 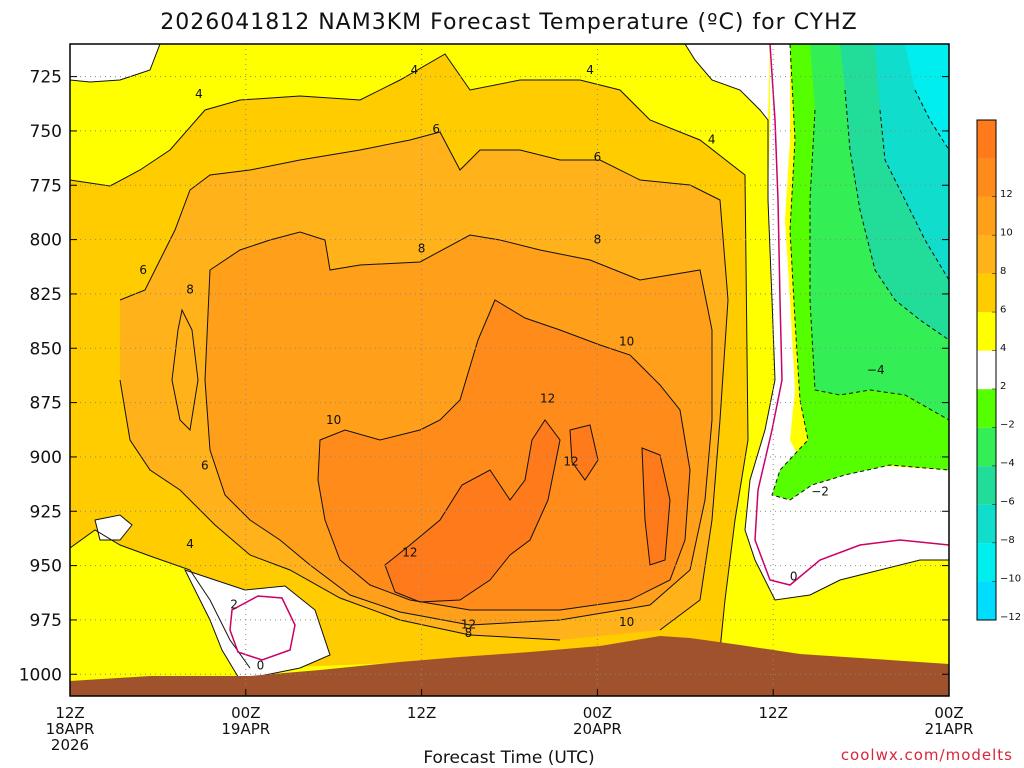 What do you see at coordinates (508, 758) in the screenshot?
I see `x-axis-label: Forecast Time (UTC)` at bounding box center [508, 758].